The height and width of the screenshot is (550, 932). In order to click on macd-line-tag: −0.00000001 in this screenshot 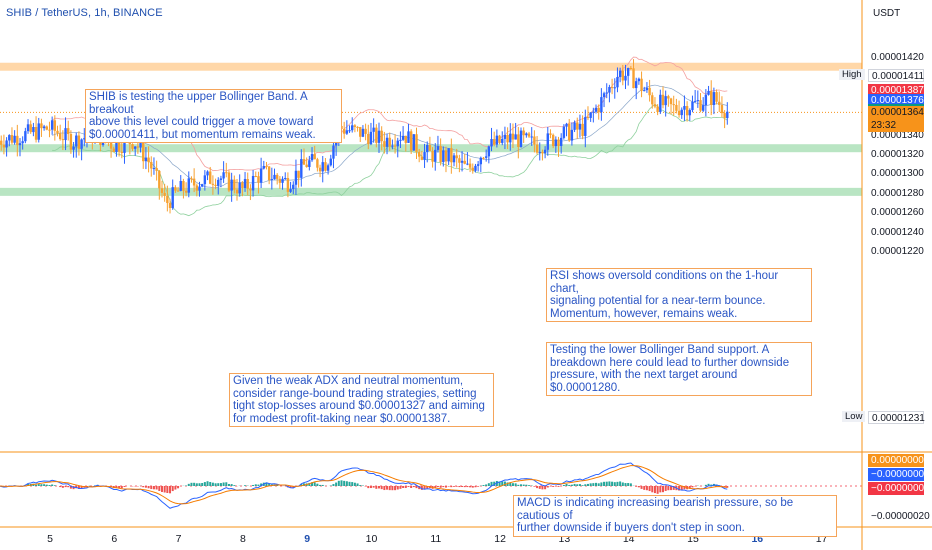, I will do `click(899, 474)`.